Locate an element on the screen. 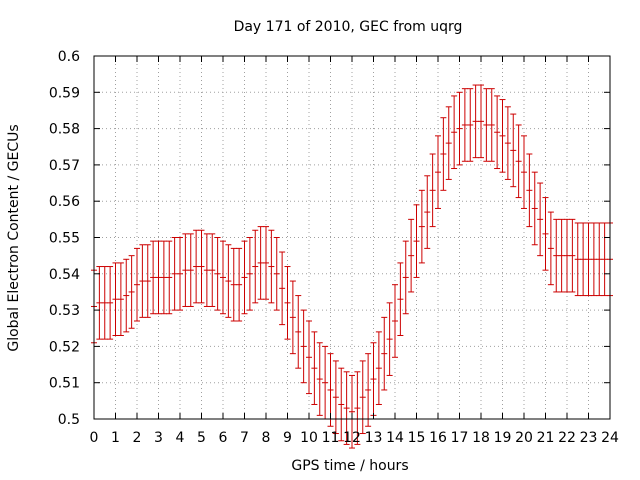 The image size is (640, 480). x-axis-label: GPS time / hours is located at coordinates (349, 466).